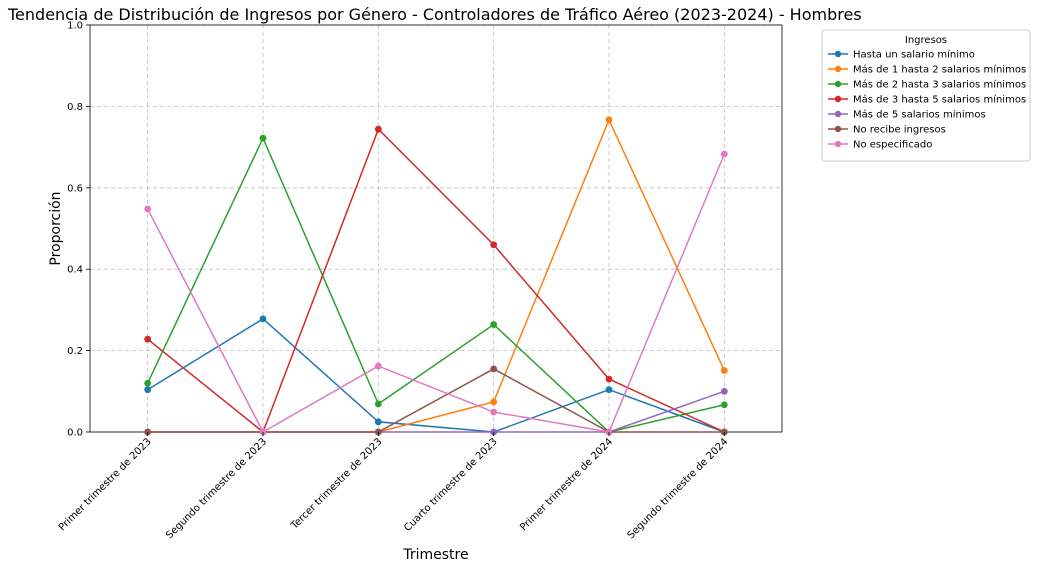  I want to click on legend-item: No recibe ingresos, so click(887, 130).